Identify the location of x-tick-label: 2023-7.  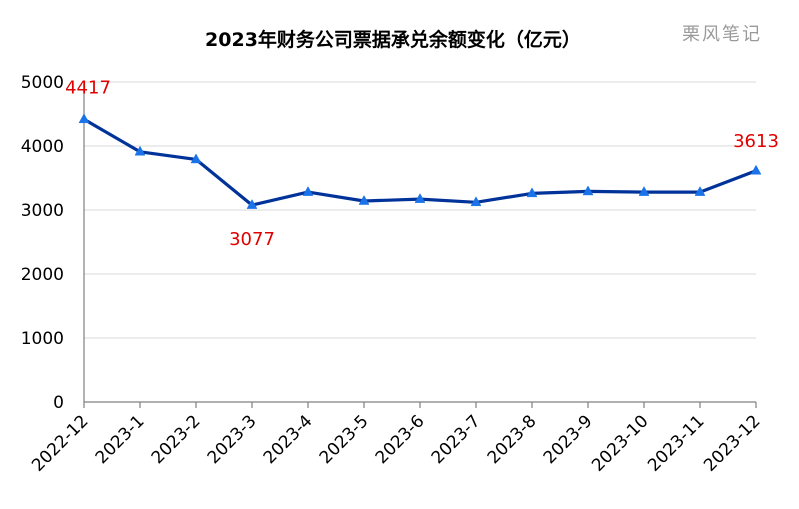
(456, 439).